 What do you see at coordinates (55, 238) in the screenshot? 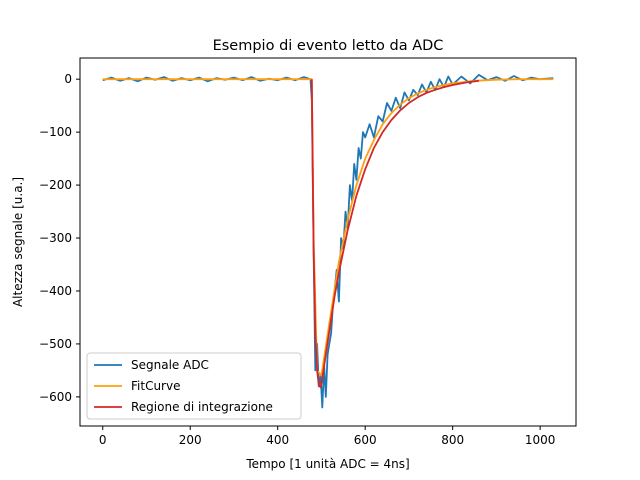
I see `y-tick-label: −300` at bounding box center [55, 238].